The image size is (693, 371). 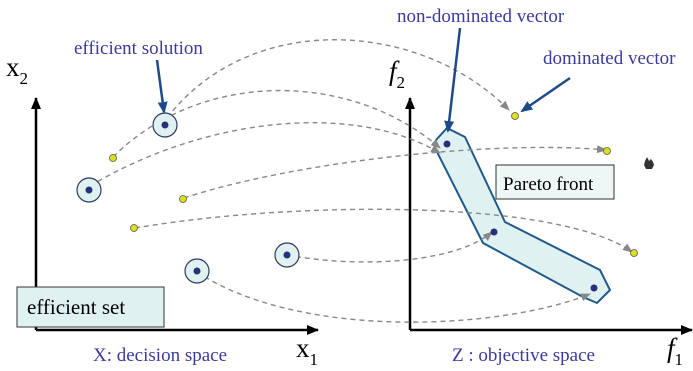 I want to click on x2-axis-label: x2, so click(x=17, y=70).